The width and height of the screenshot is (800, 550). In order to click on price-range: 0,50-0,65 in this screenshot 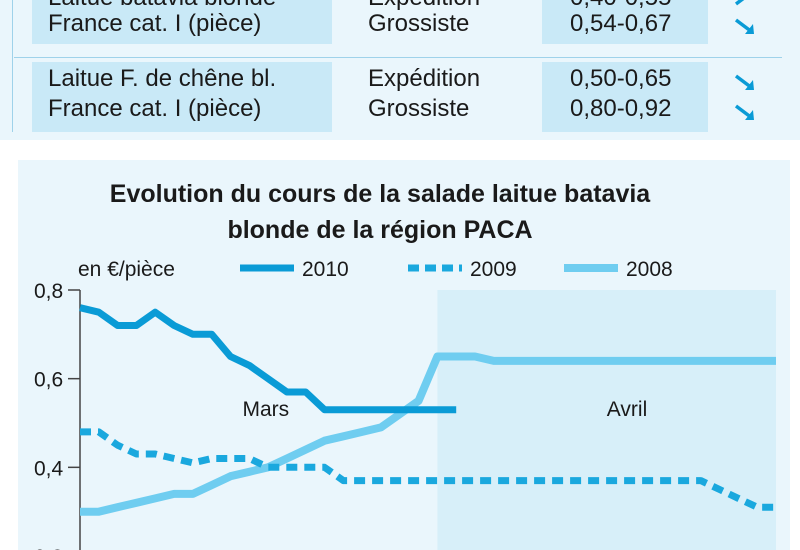, I will do `click(621, 78)`.